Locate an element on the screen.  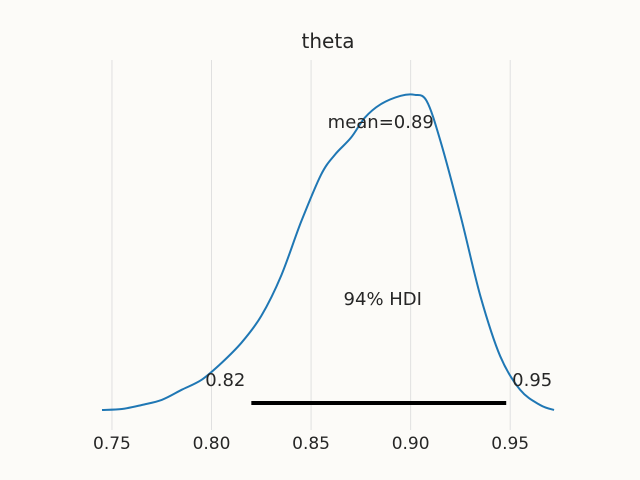
x-tick-label: 0.75 is located at coordinates (112, 444).